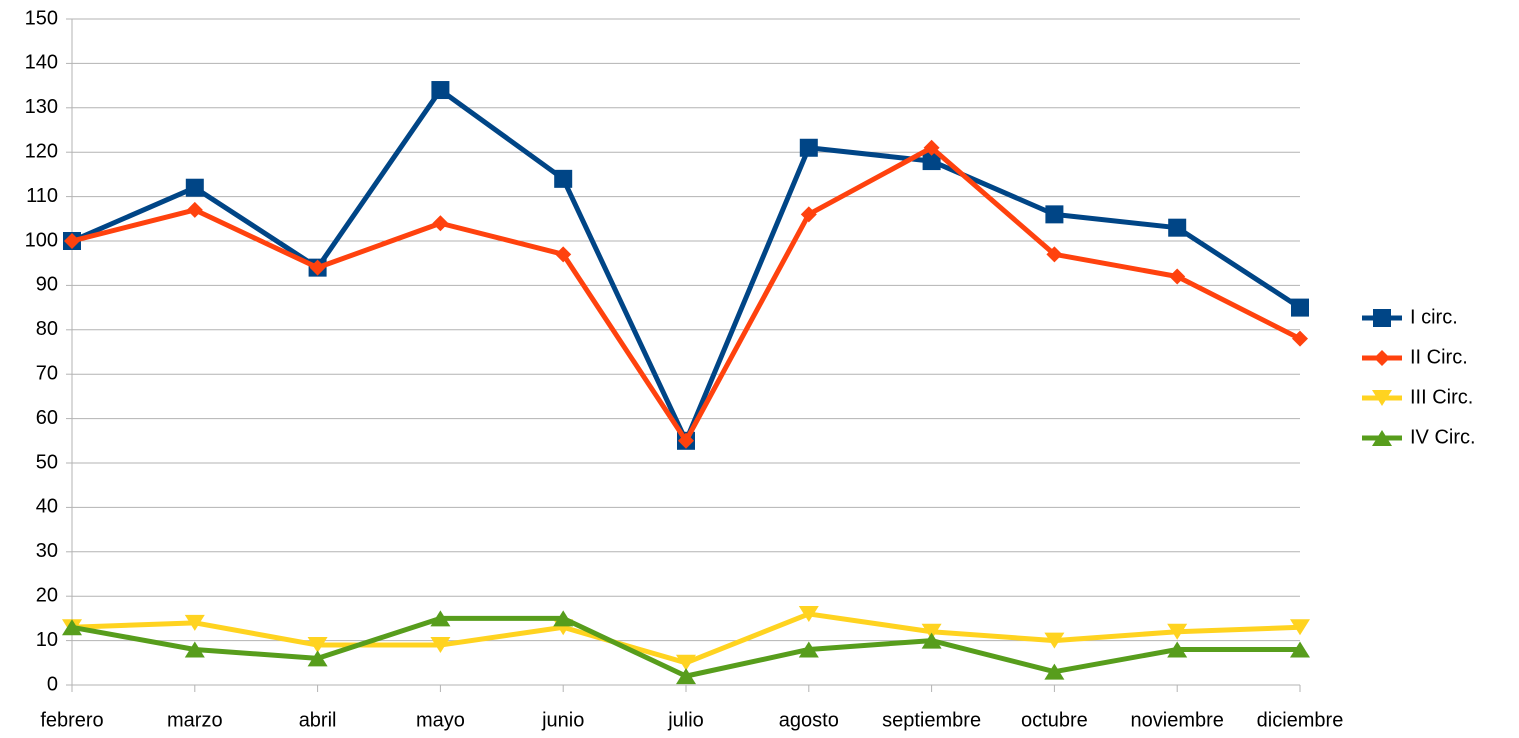 This screenshot has height=738, width=1519. Describe the element at coordinates (685, 720) in the screenshot. I see `x-tick-label: julio` at that location.